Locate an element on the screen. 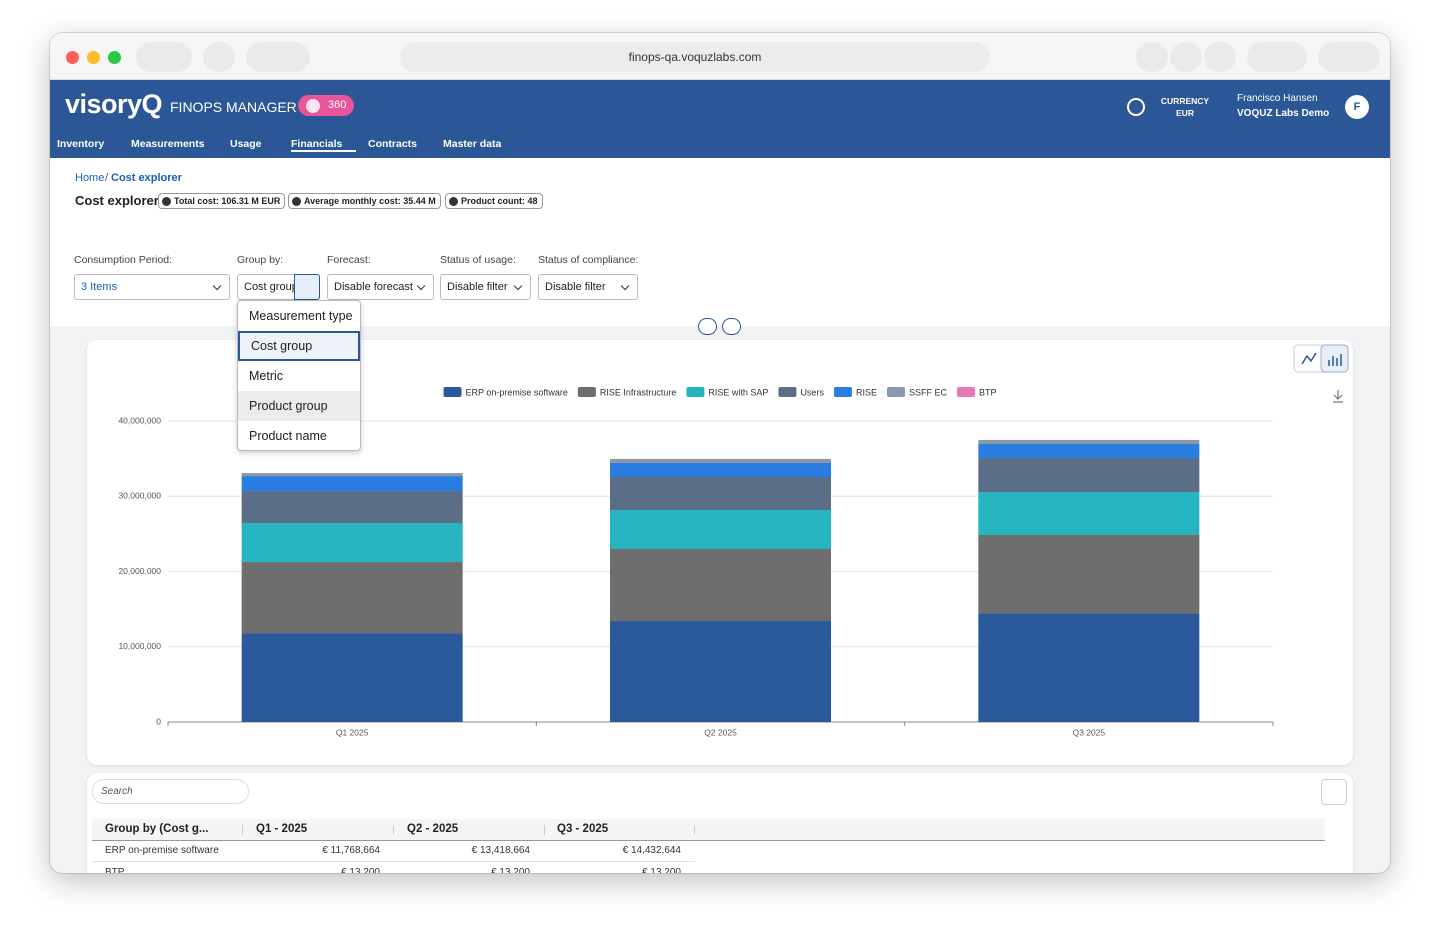  breadcrumb-home: Home is located at coordinates (90, 178).